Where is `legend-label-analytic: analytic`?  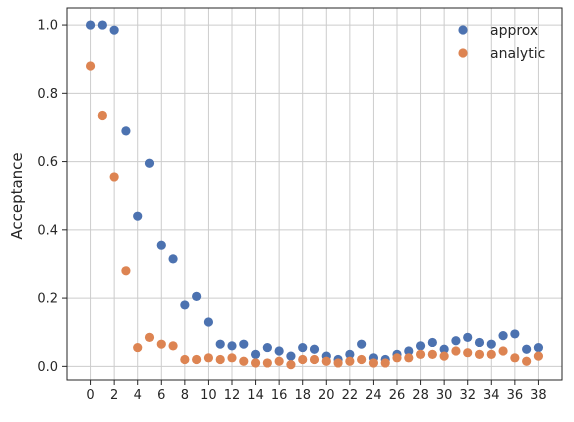 legend-label-analytic: analytic is located at coordinates (517, 54).